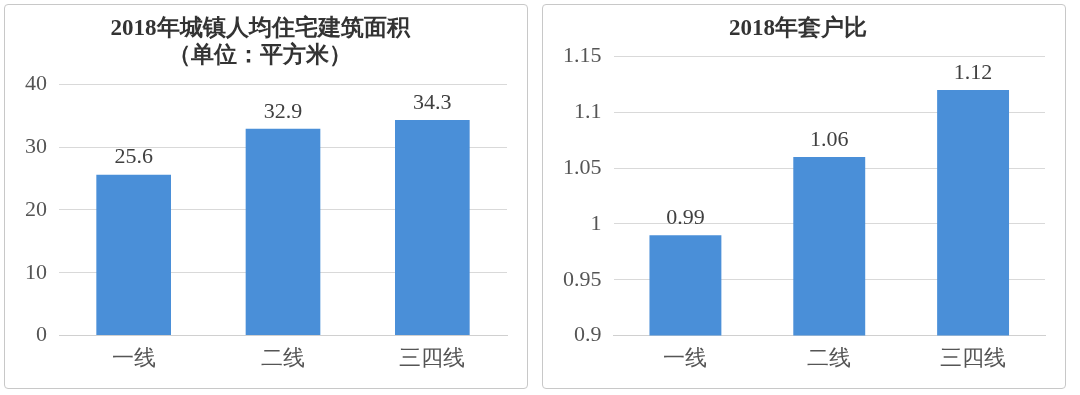  Describe the element at coordinates (260, 26) in the screenshot. I see `chart-title: 2018年城镇人均住宅建筑面积` at that location.